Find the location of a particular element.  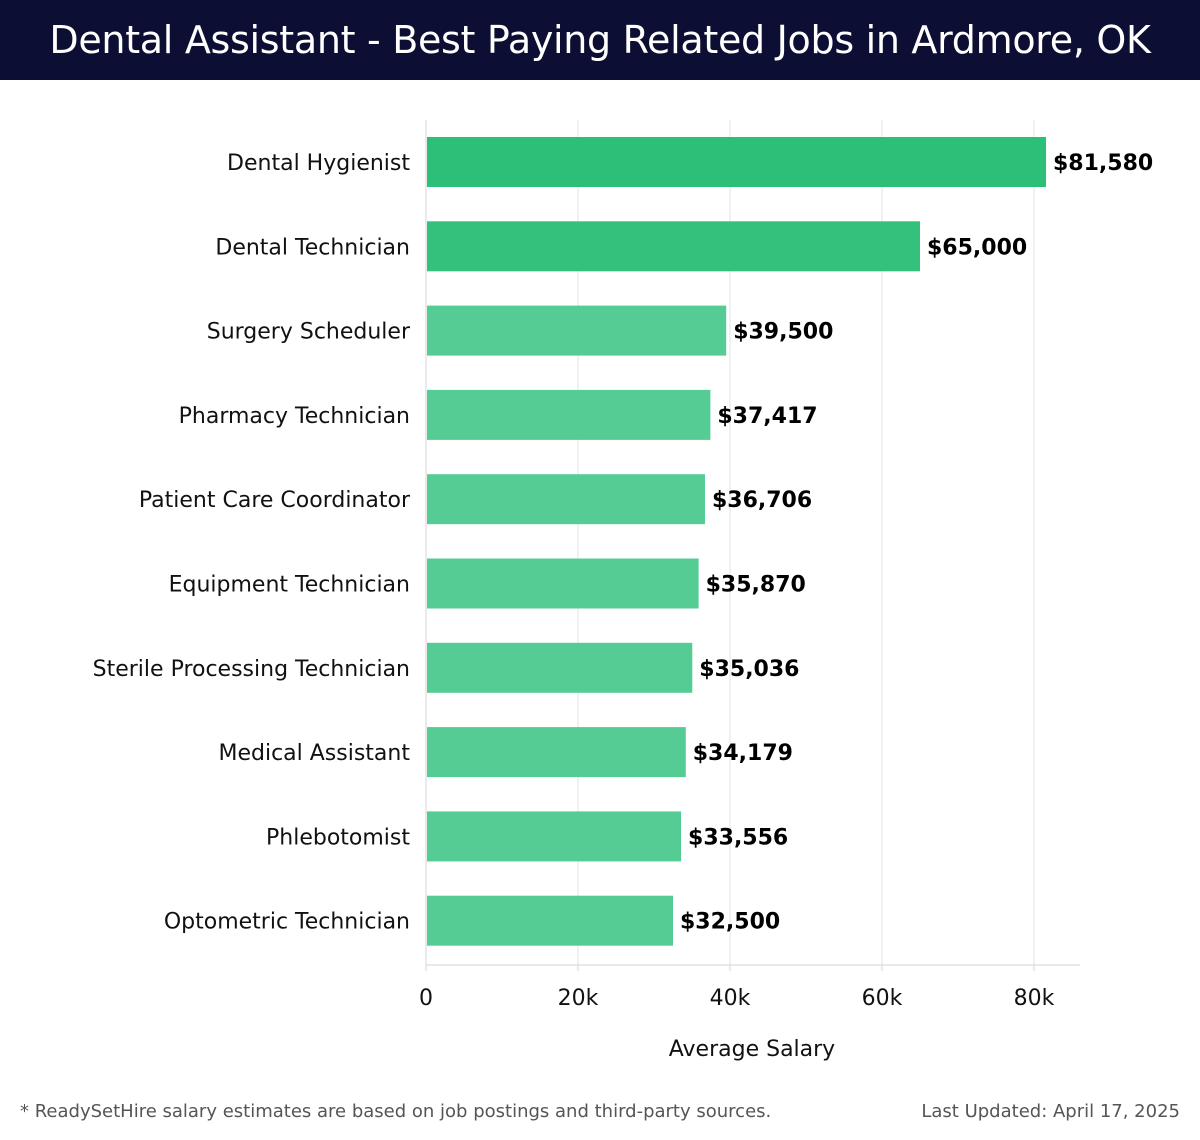

x-tick-label: 80k is located at coordinates (1034, 998).